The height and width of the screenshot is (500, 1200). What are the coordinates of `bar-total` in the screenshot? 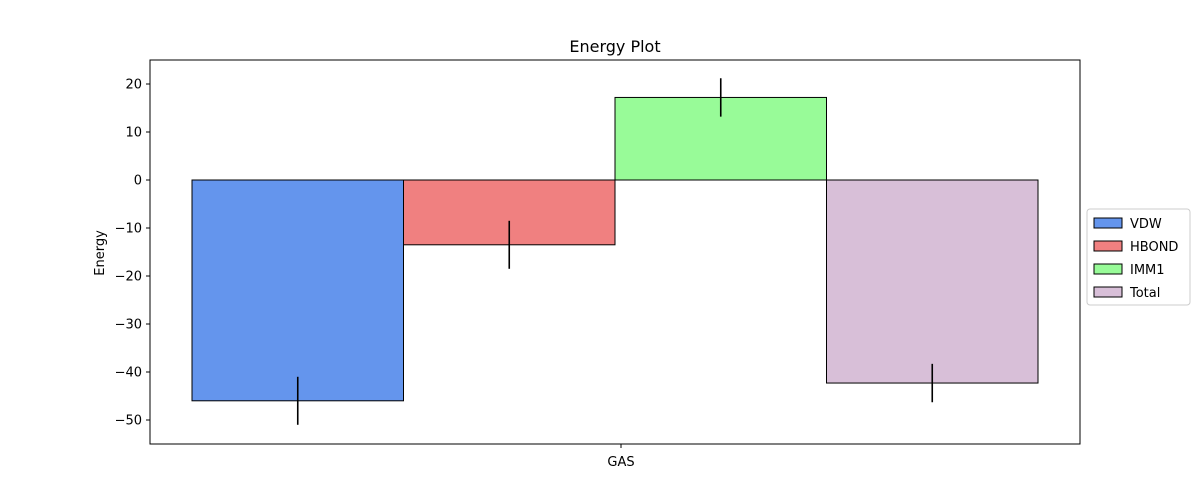 It's located at (932, 281).